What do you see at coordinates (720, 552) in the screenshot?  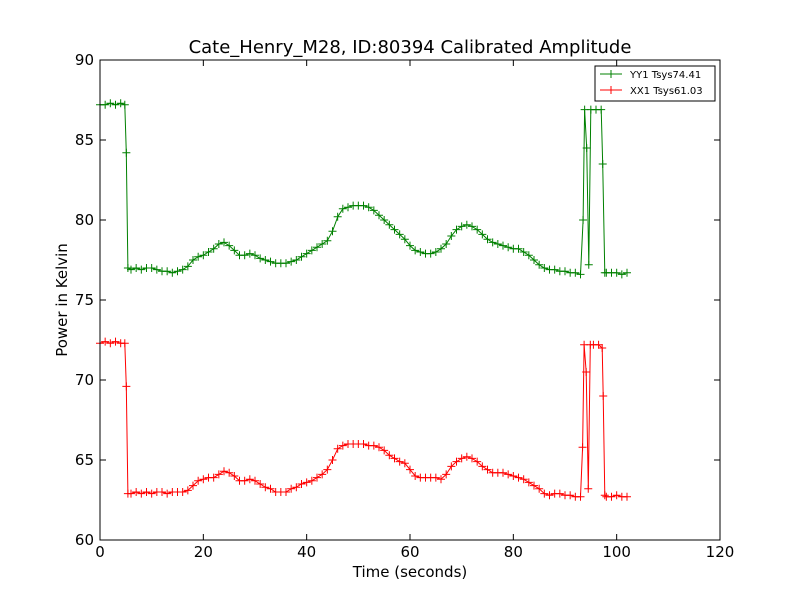 I see `x-tick-label-6: 120` at bounding box center [720, 552].